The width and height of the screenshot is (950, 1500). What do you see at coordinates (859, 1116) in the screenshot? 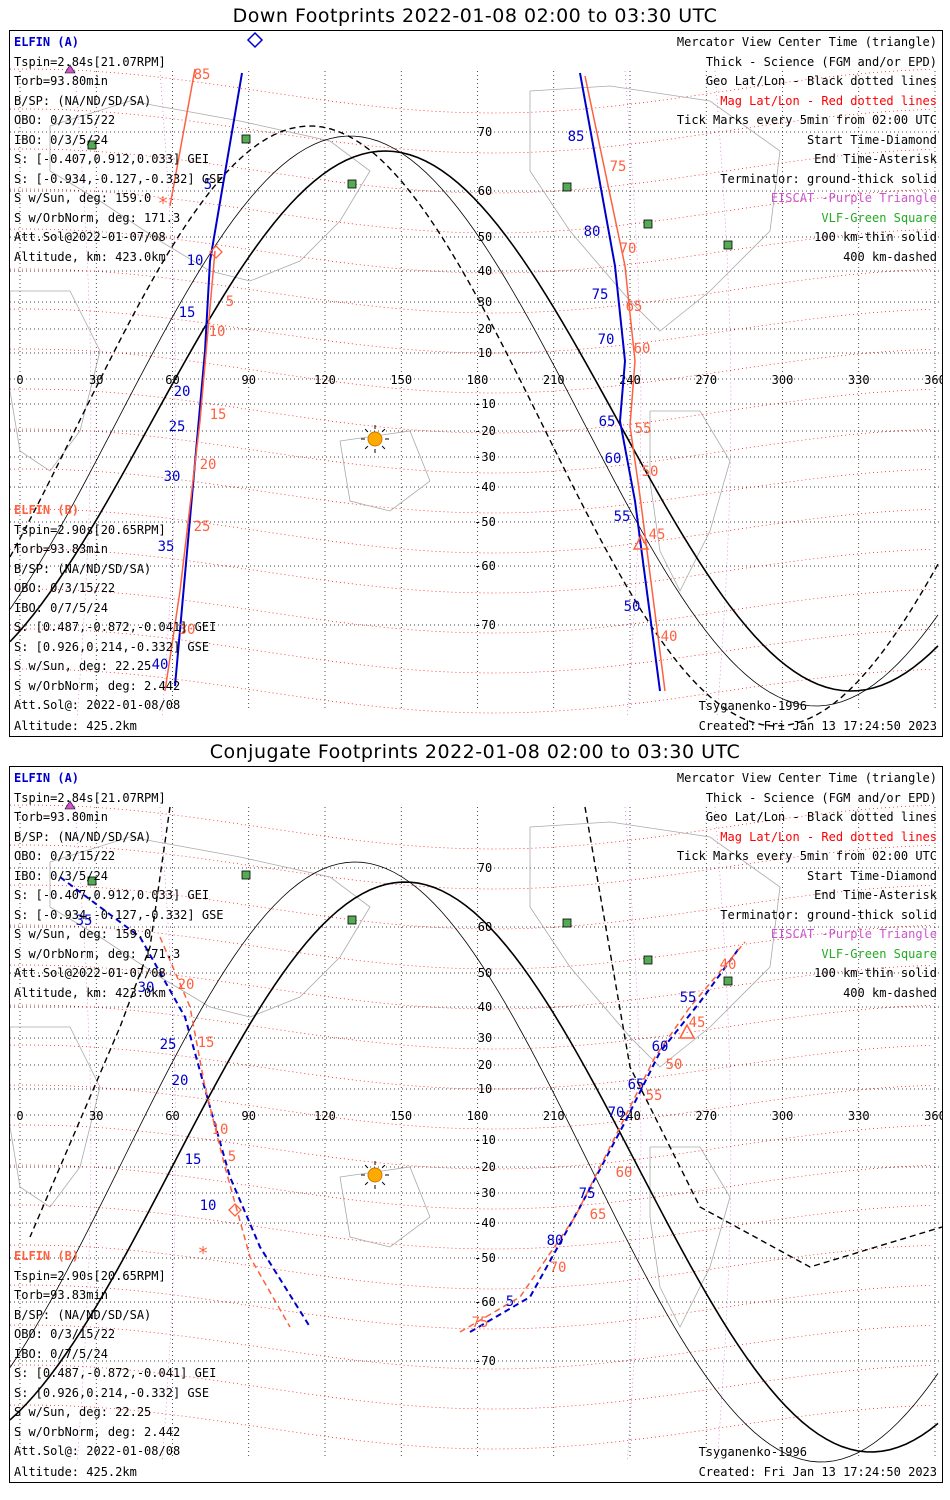
I see `lon-label: 330` at bounding box center [859, 1116].